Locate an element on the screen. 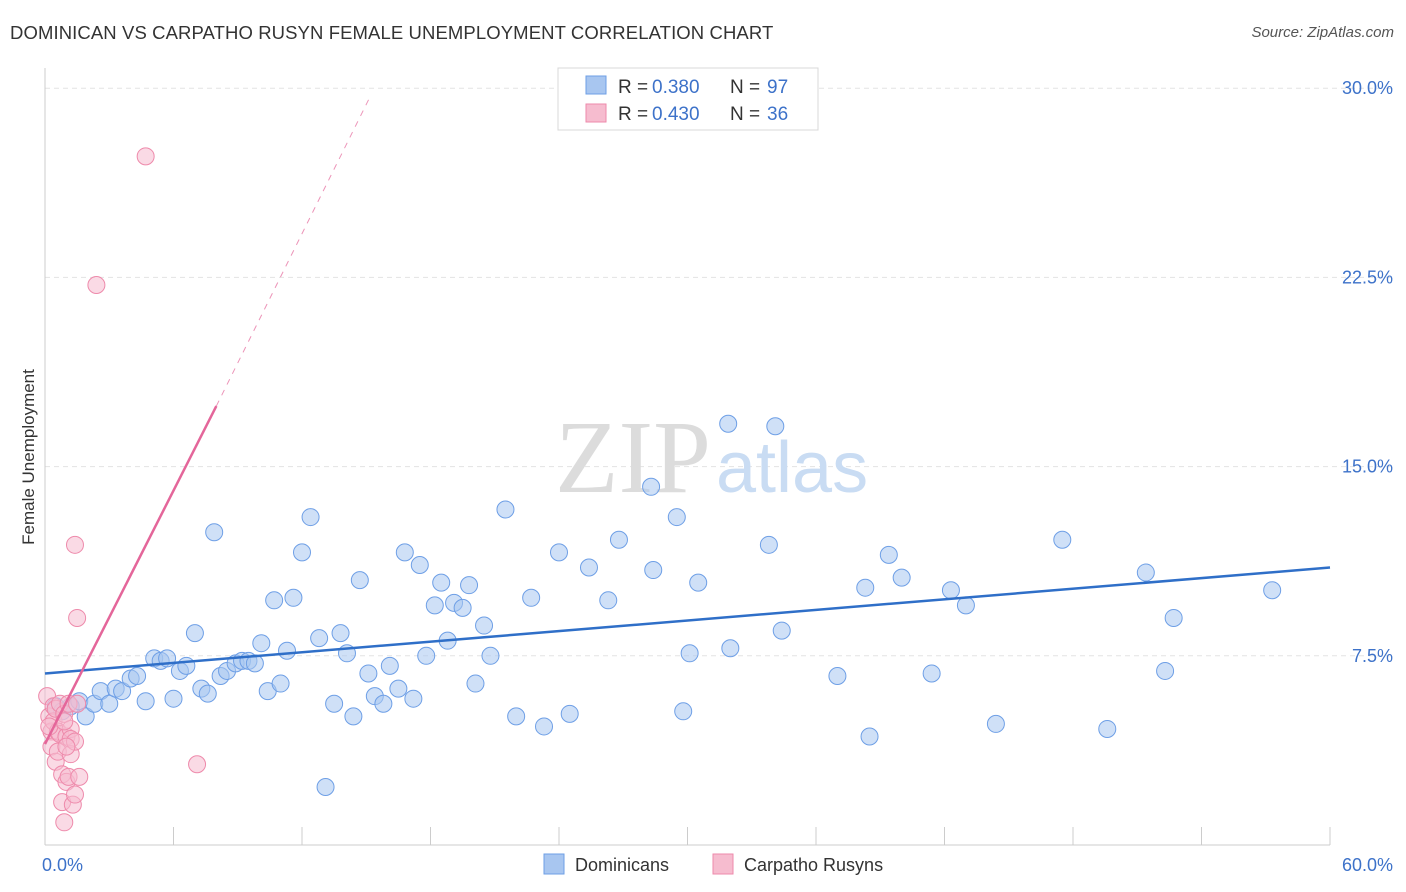  watermark-zip: ZIP is located at coordinates (633, 457).